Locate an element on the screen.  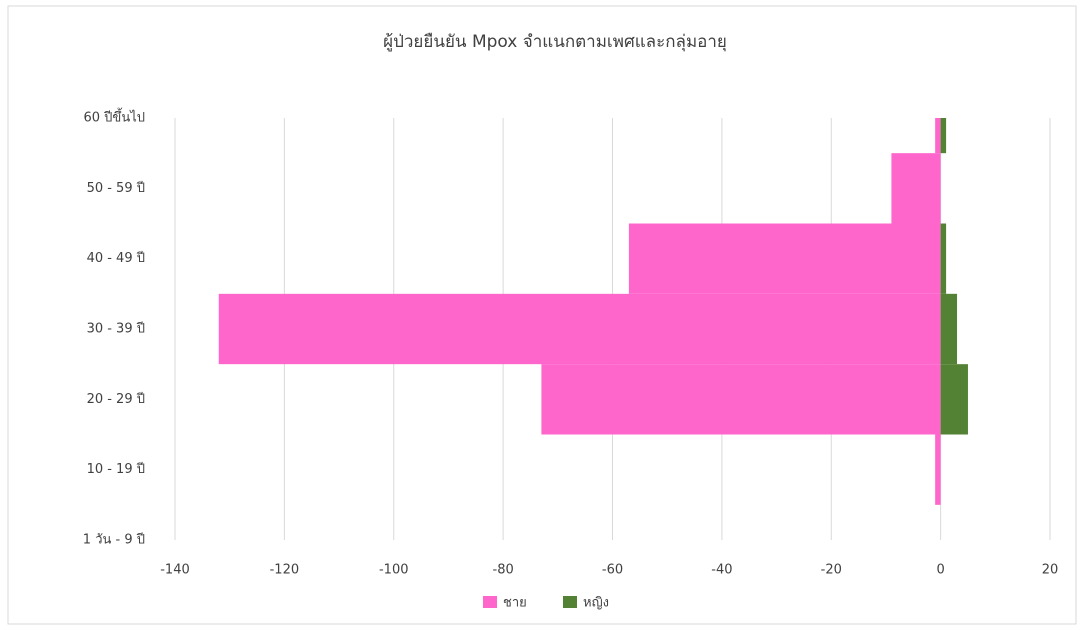
x-tick-label: -60 is located at coordinates (612, 570).